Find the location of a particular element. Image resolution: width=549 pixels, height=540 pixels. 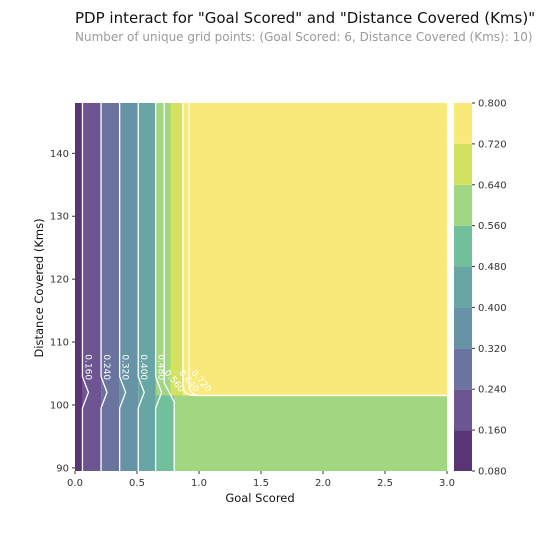

contour-label-4: 0.480 is located at coordinates (161, 367).